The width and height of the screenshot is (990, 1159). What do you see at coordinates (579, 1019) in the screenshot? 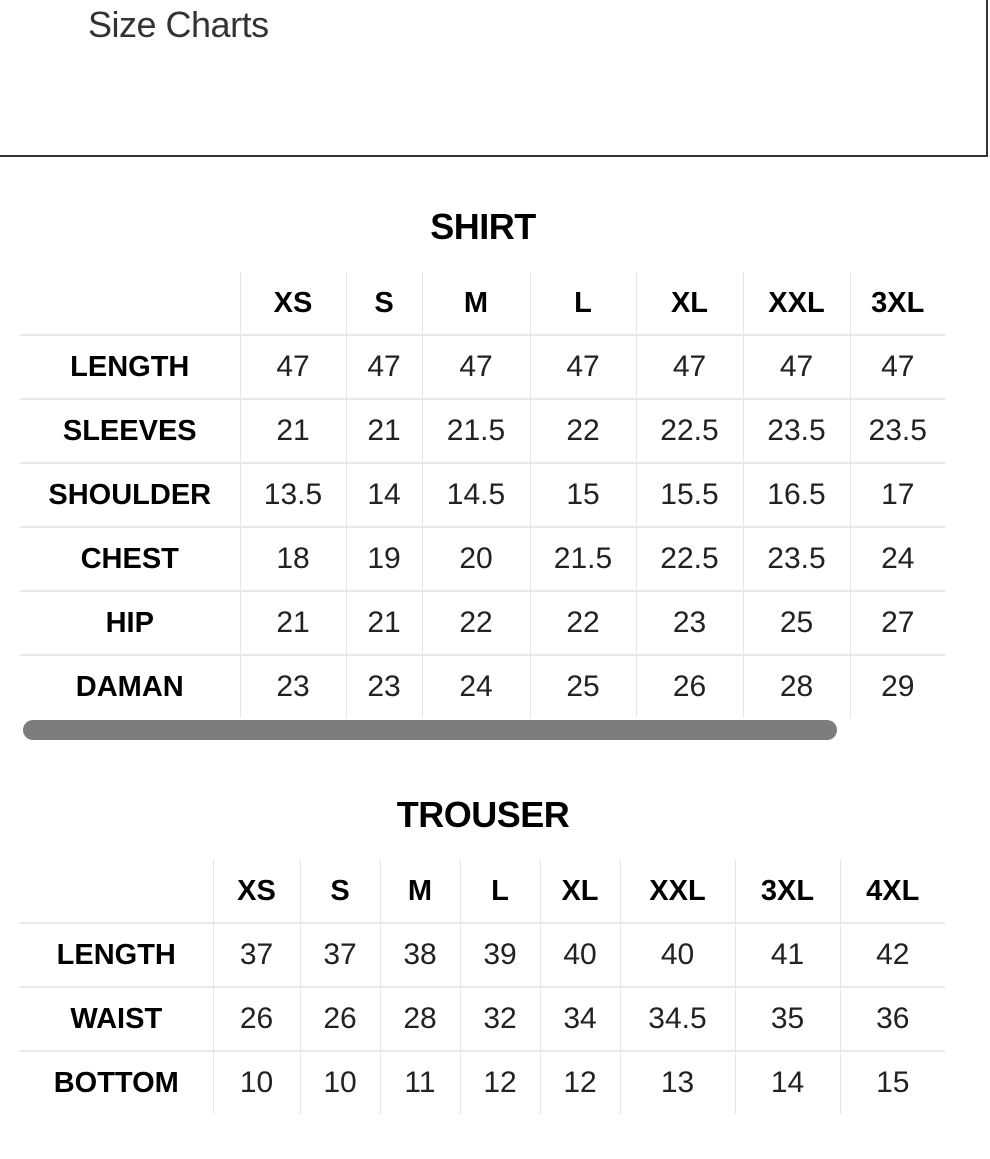
I see `measurement-cell: 34` at bounding box center [579, 1019].